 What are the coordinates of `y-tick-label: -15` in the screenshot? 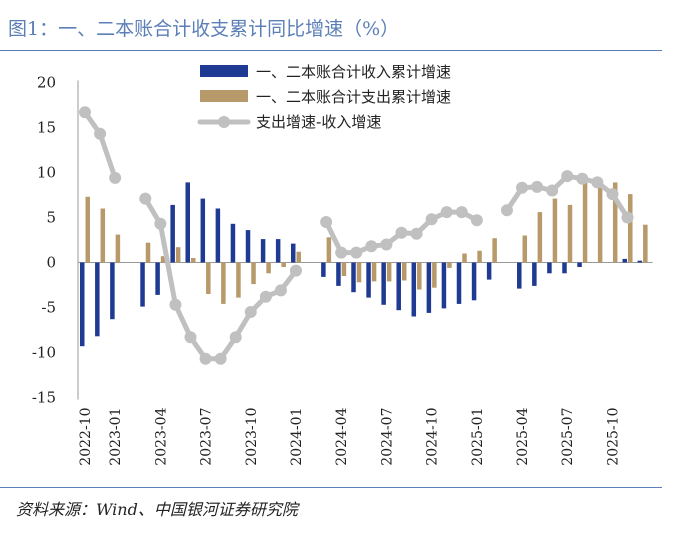 It's located at (44, 398).